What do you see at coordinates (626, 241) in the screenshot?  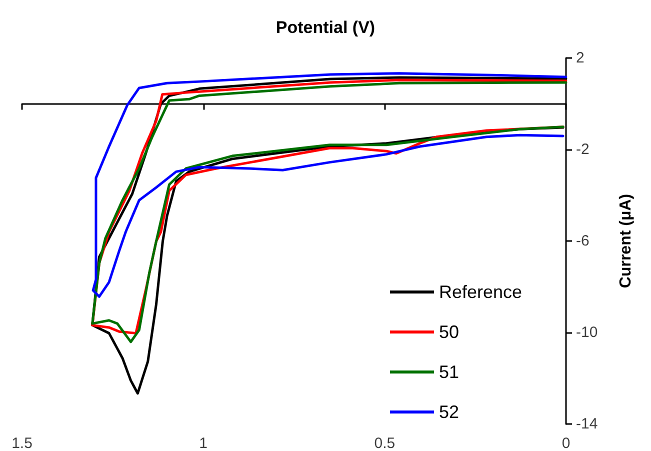 I see `y-axis-title: Current (μA)` at bounding box center [626, 241].